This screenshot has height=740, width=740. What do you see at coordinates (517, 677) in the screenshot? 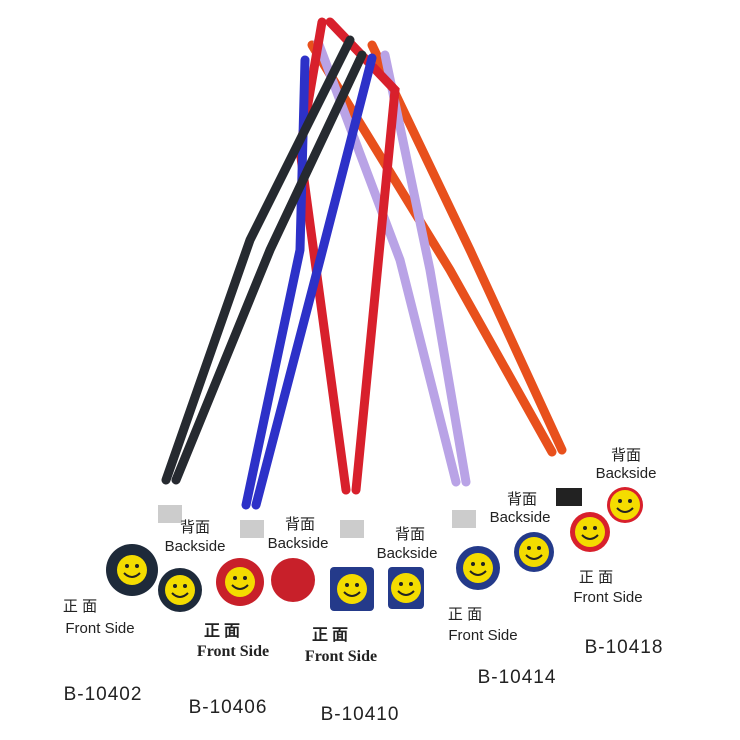
I see `product-code: B-10414` at bounding box center [517, 677].